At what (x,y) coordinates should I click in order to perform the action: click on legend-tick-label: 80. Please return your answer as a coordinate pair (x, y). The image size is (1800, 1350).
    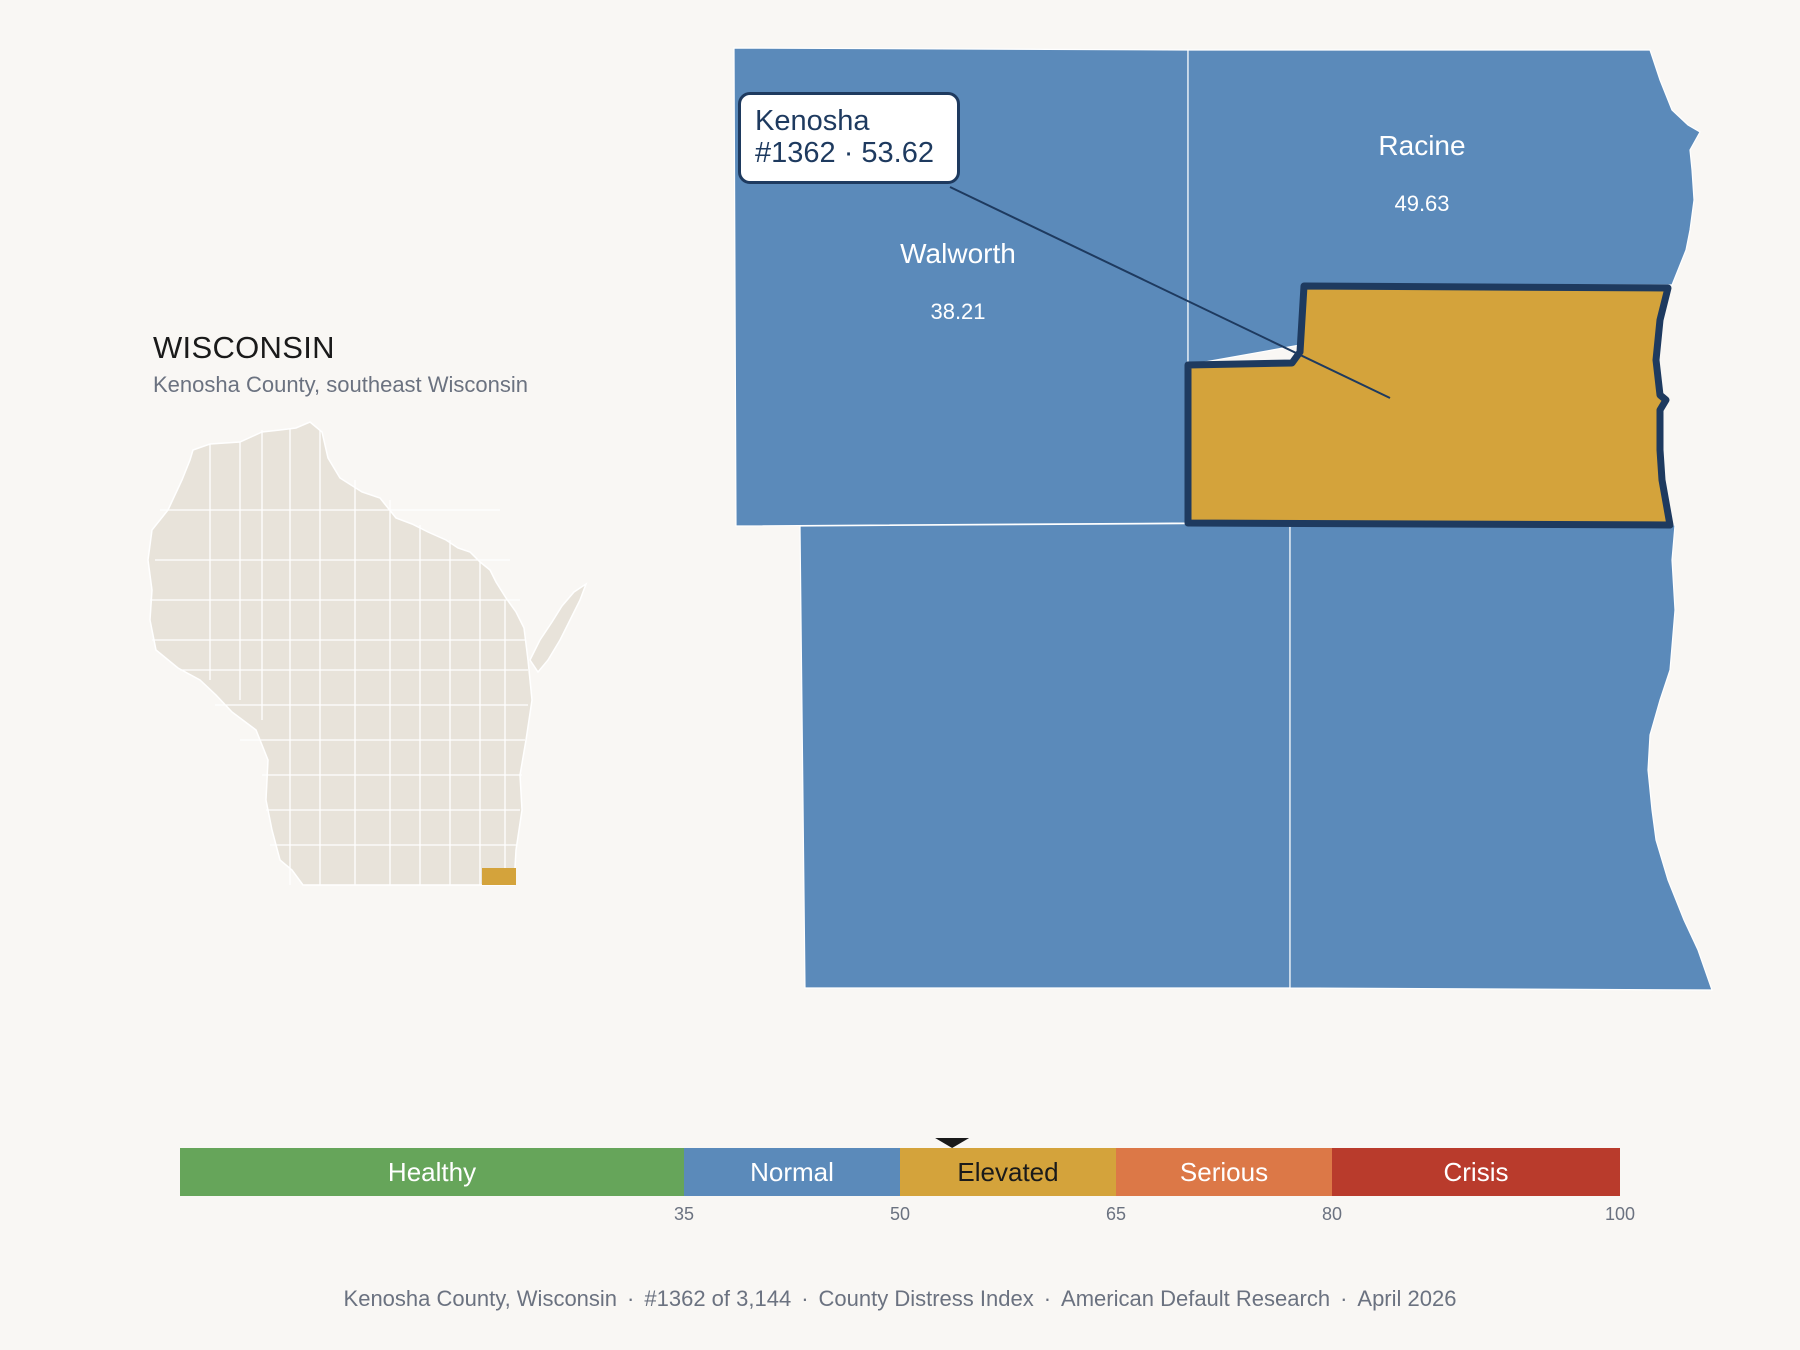
    Looking at the image, I should click on (1332, 1214).